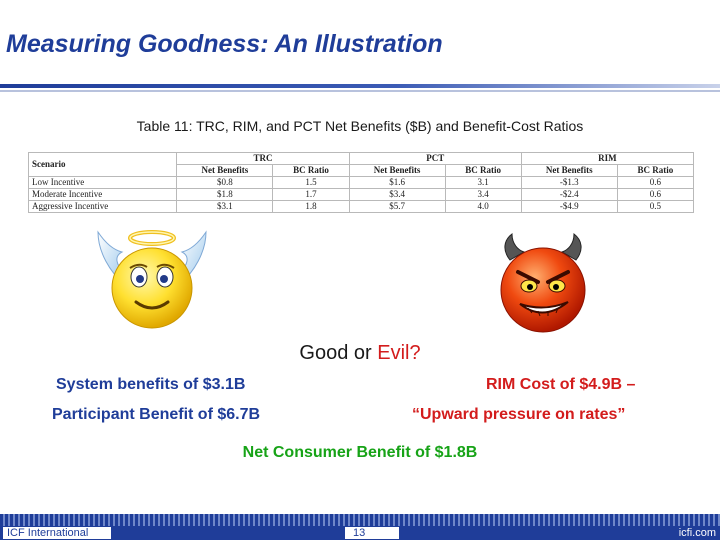 The height and width of the screenshot is (540, 720). What do you see at coordinates (519, 414) in the screenshot?
I see `upward-pressure-text: “Upward pressure on rates”` at bounding box center [519, 414].